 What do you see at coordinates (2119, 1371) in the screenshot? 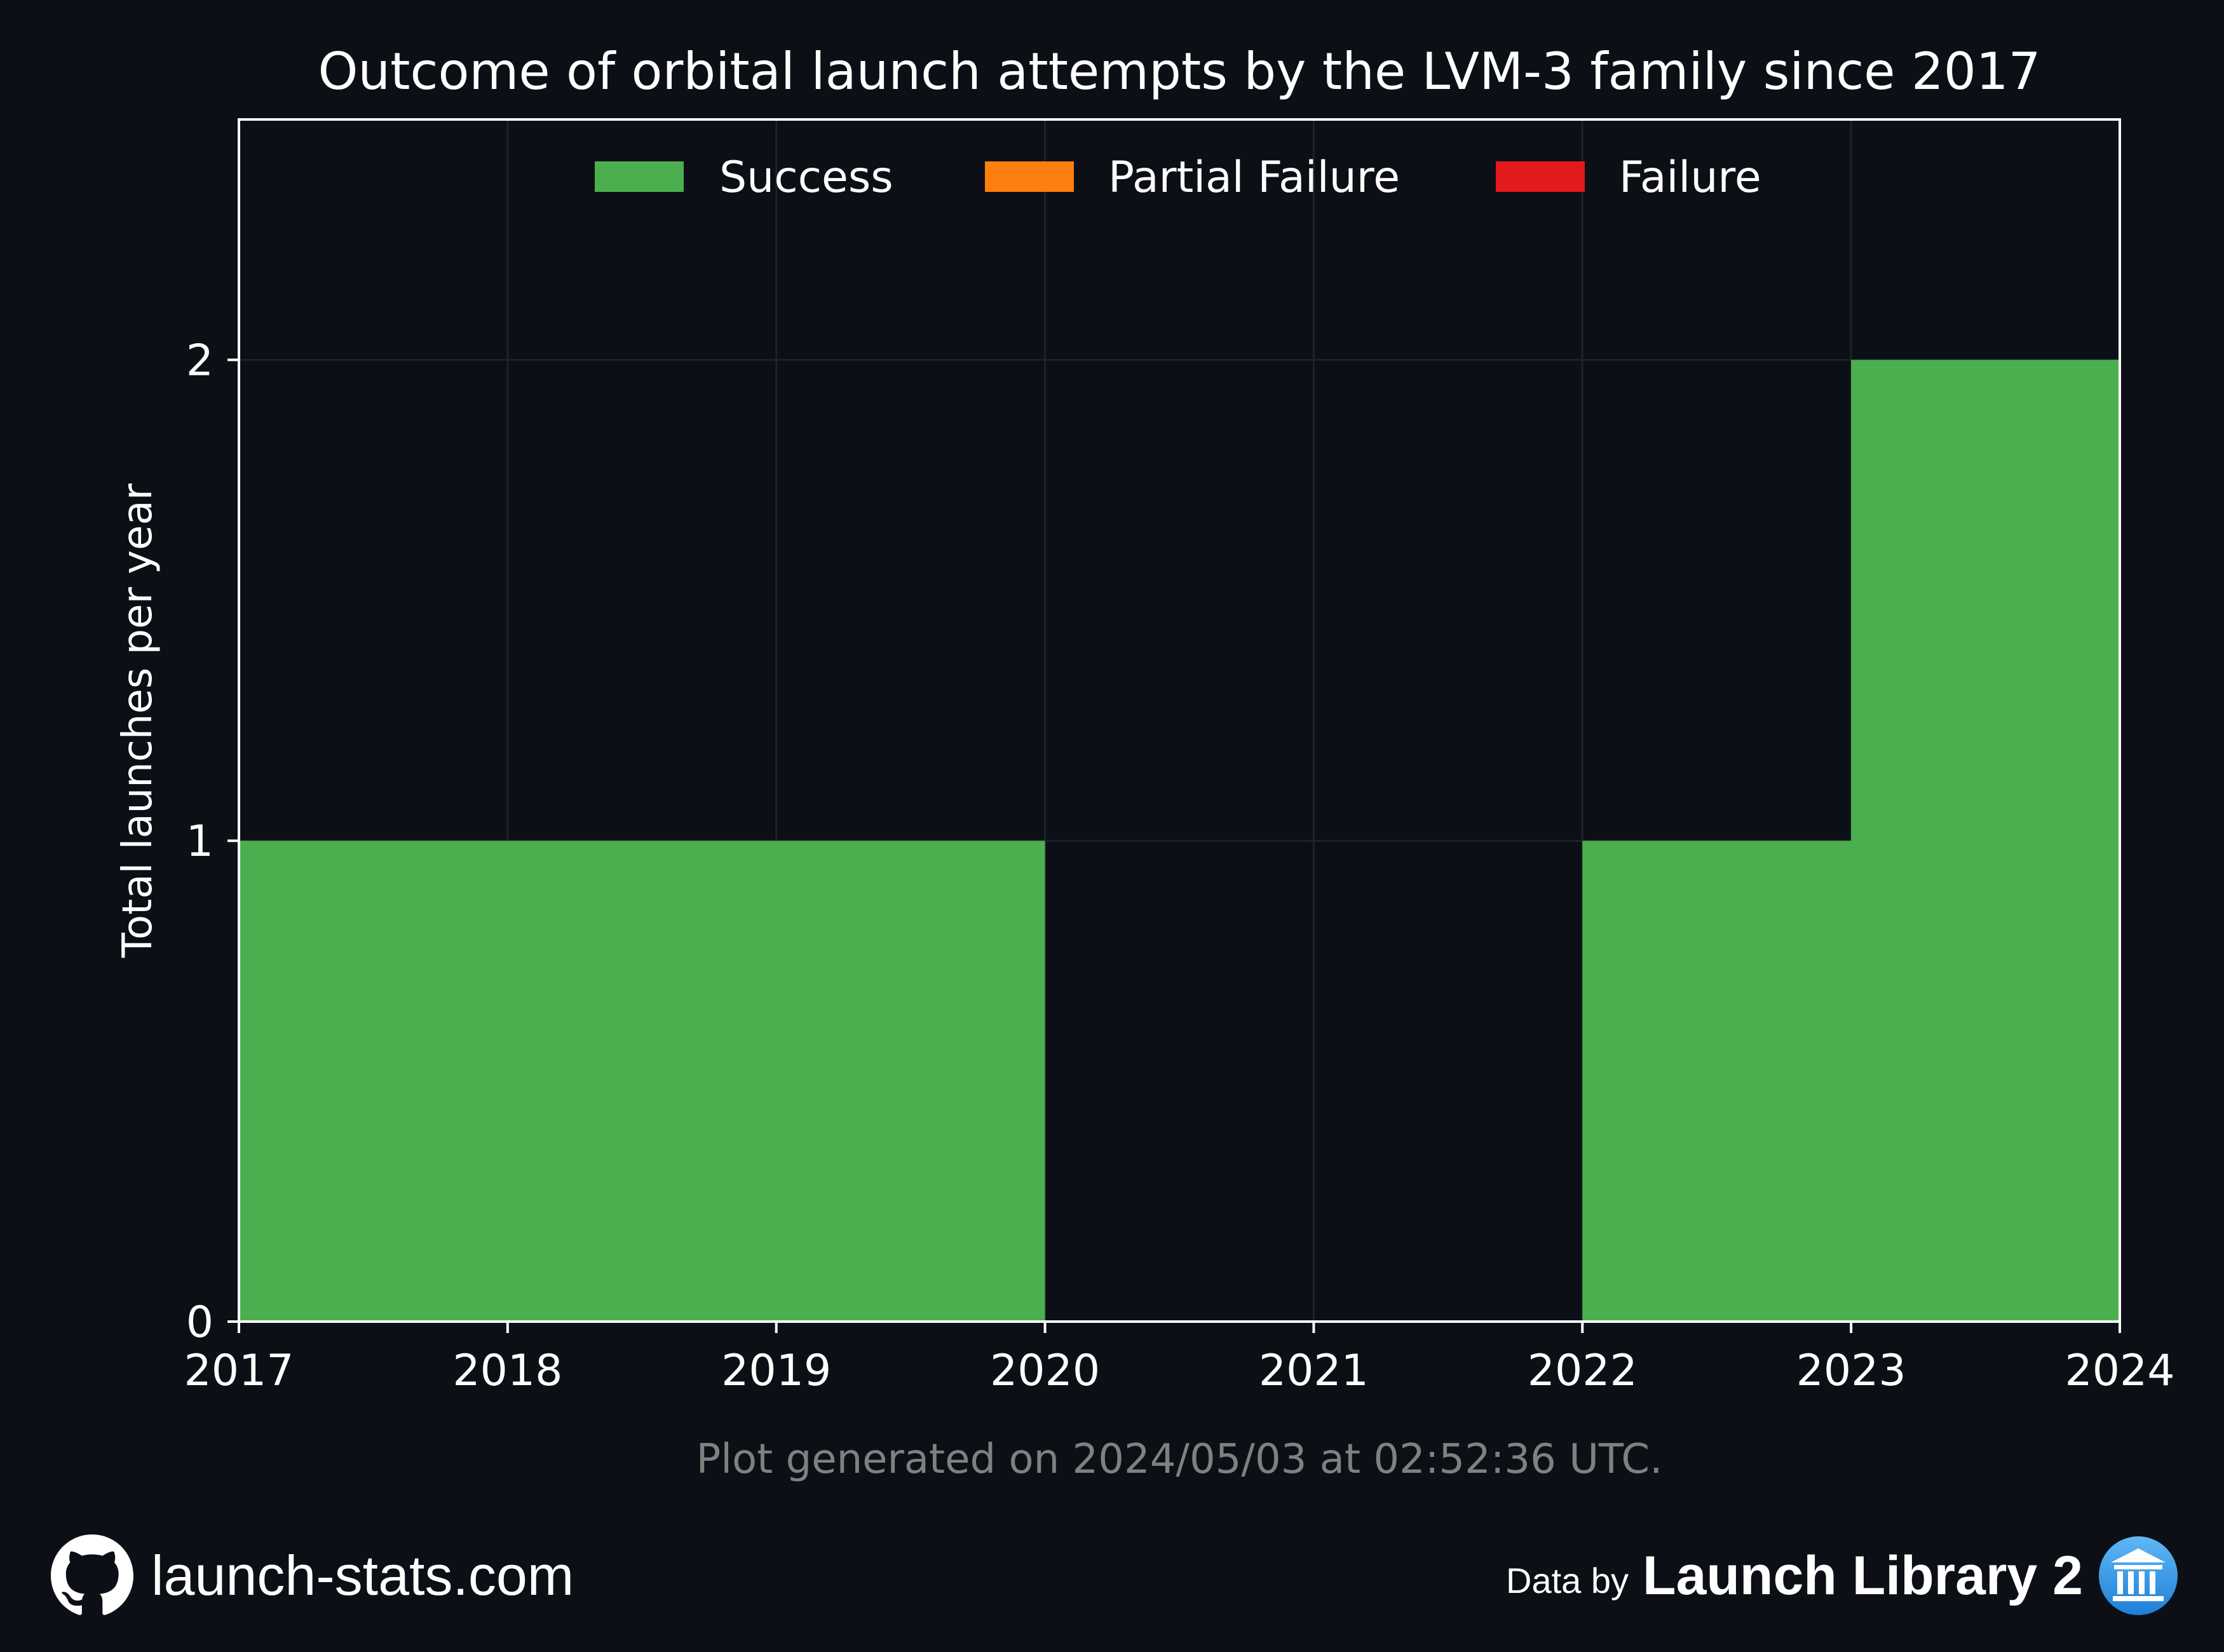
I see `x-tick-label: 2024` at bounding box center [2119, 1371].